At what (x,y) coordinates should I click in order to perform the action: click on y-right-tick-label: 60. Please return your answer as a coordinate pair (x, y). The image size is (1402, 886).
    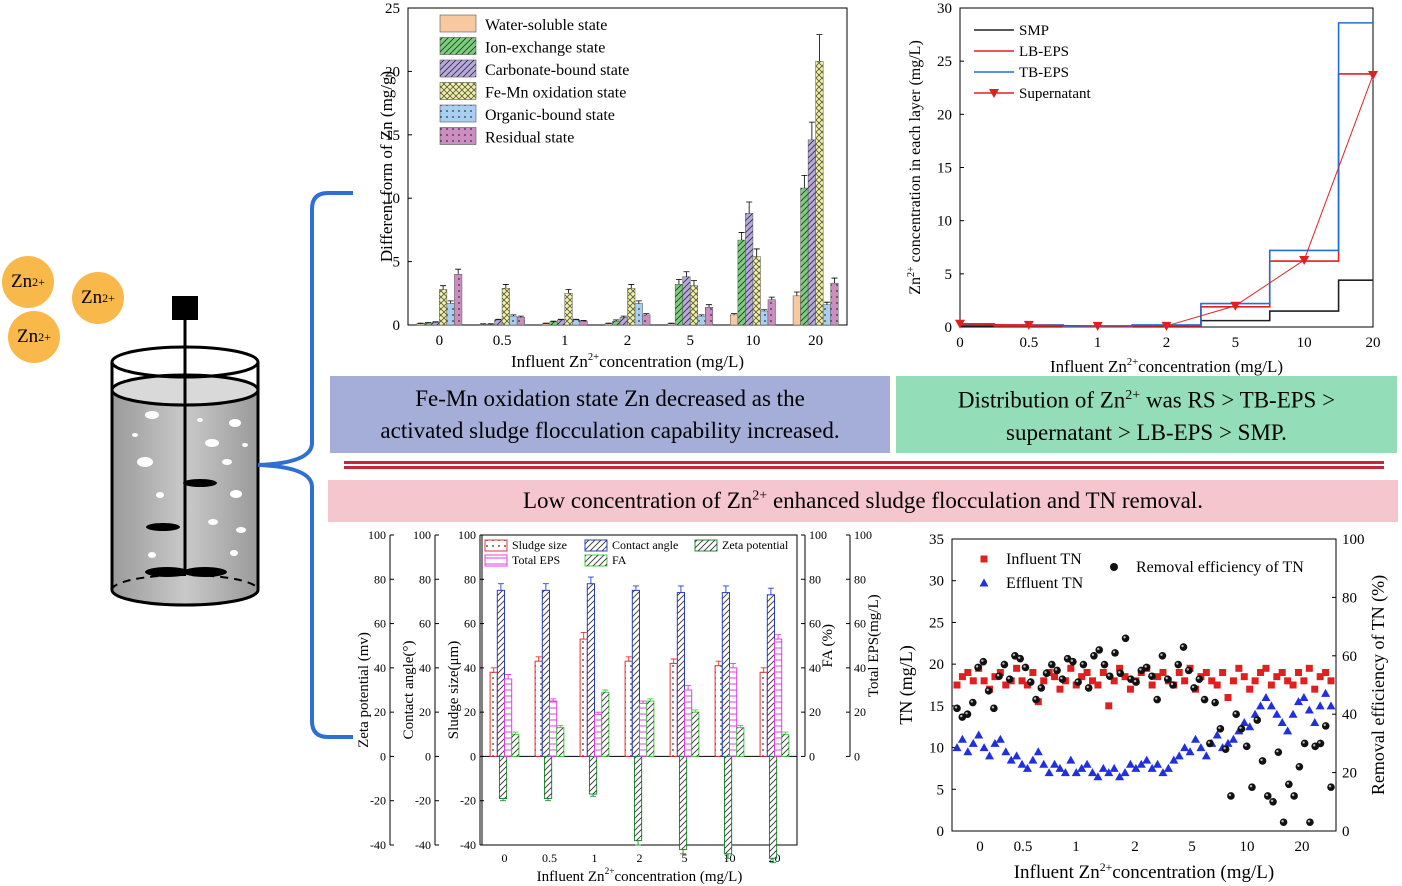
    Looking at the image, I should click on (1349, 657).